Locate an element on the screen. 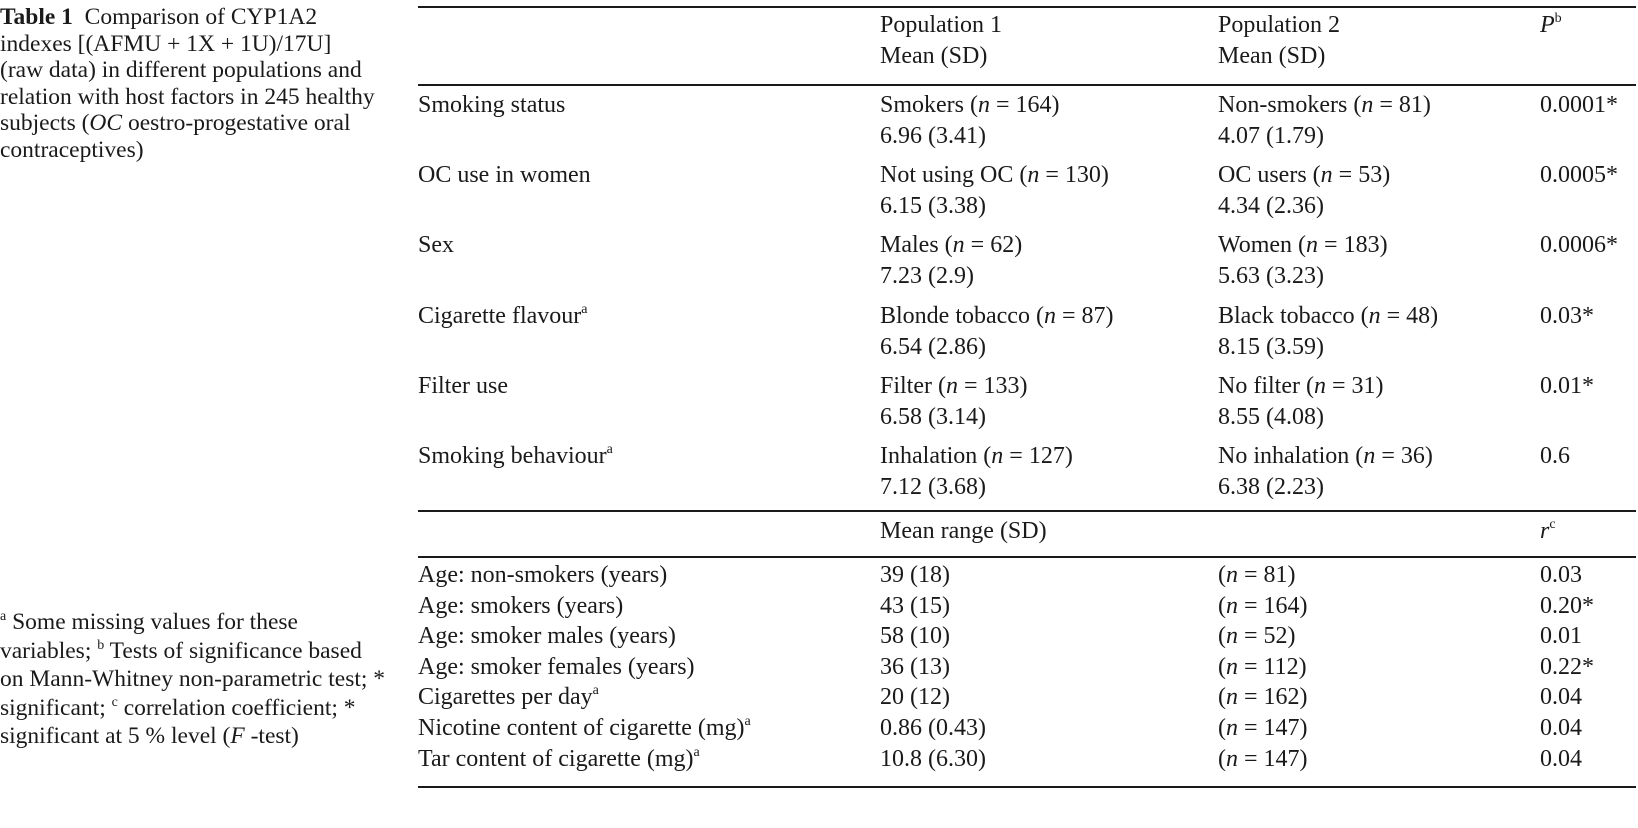 Image resolution: width=1638 pixels, height=828 pixels. header-pop1: Population 1 Mean (SD) is located at coordinates (941, 41).